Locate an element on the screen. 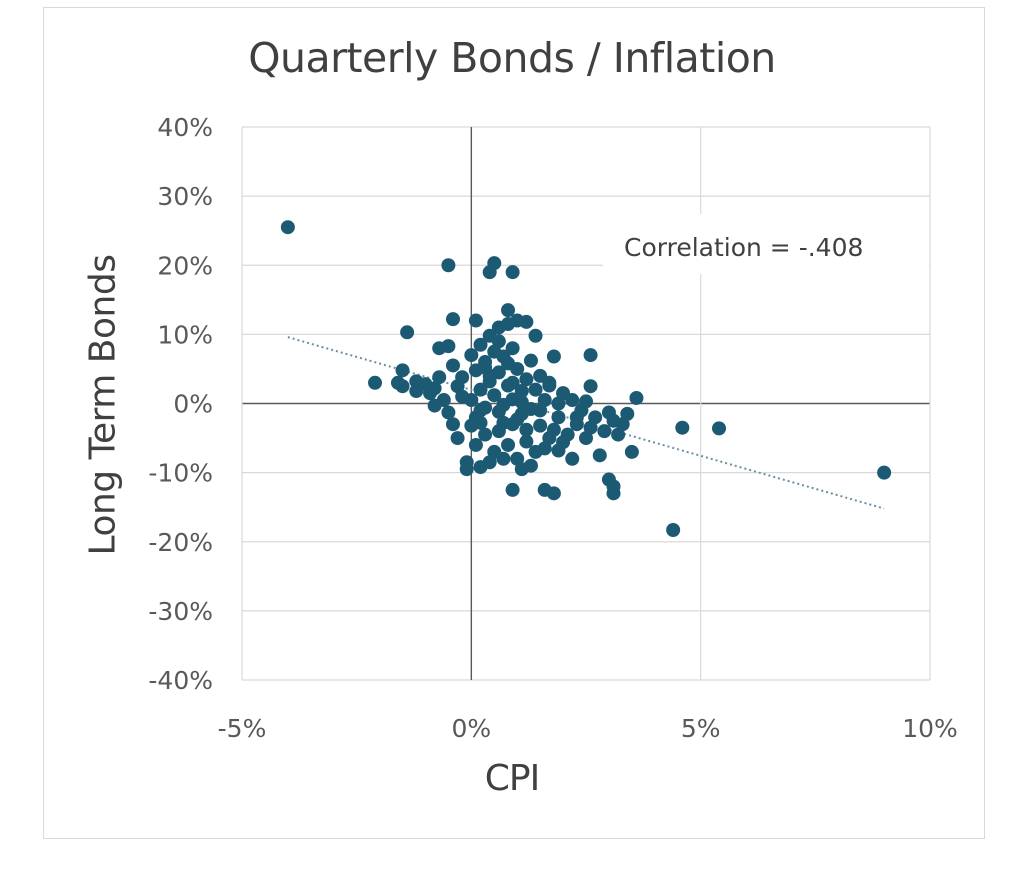 This screenshot has width=1024, height=870. y-tick-label: -10% is located at coordinates (180, 473).